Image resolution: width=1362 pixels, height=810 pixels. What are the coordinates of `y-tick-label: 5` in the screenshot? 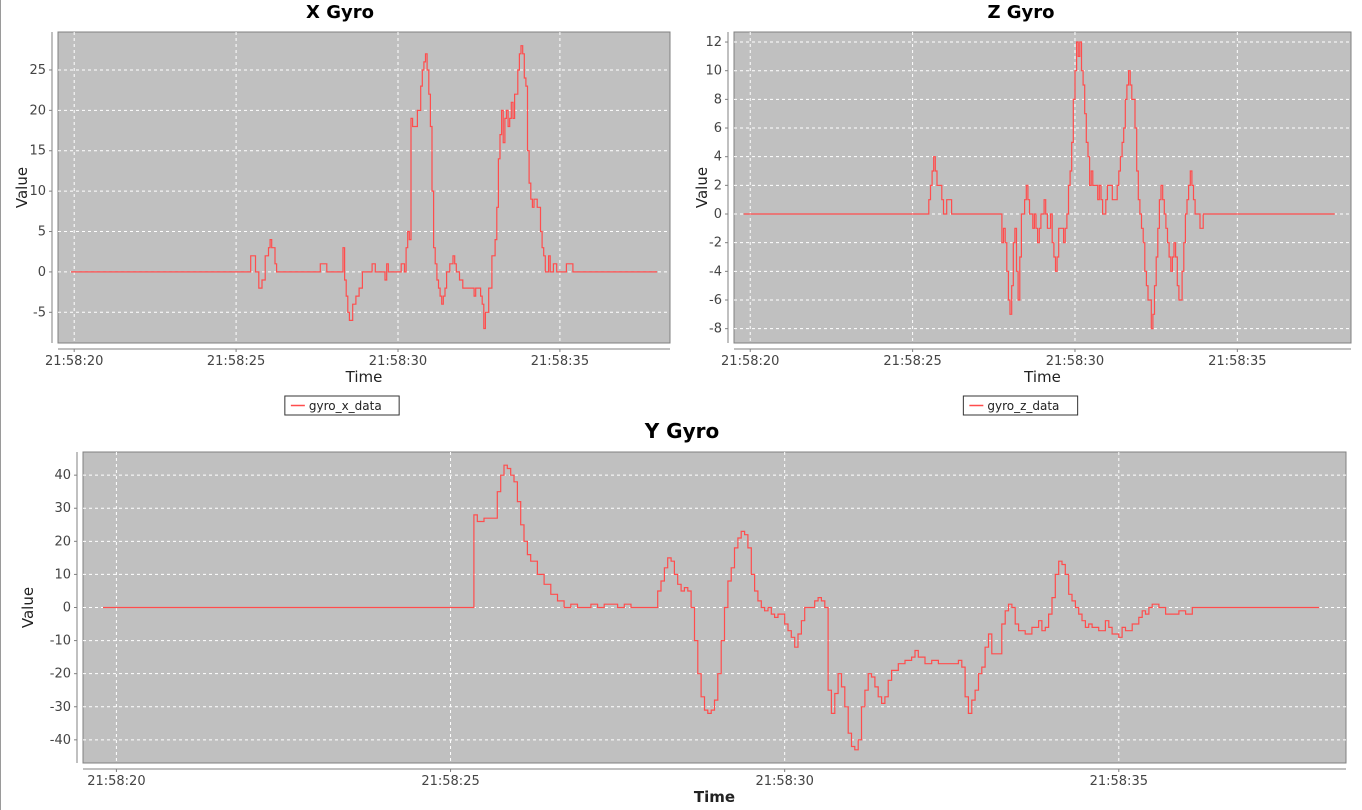 It's located at (42, 232).